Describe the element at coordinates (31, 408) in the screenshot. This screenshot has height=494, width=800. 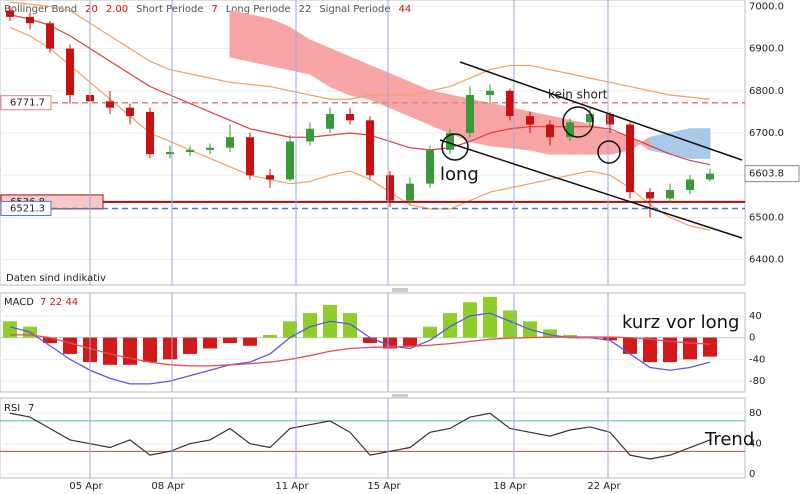
I see `rsi-params: 7` at that location.